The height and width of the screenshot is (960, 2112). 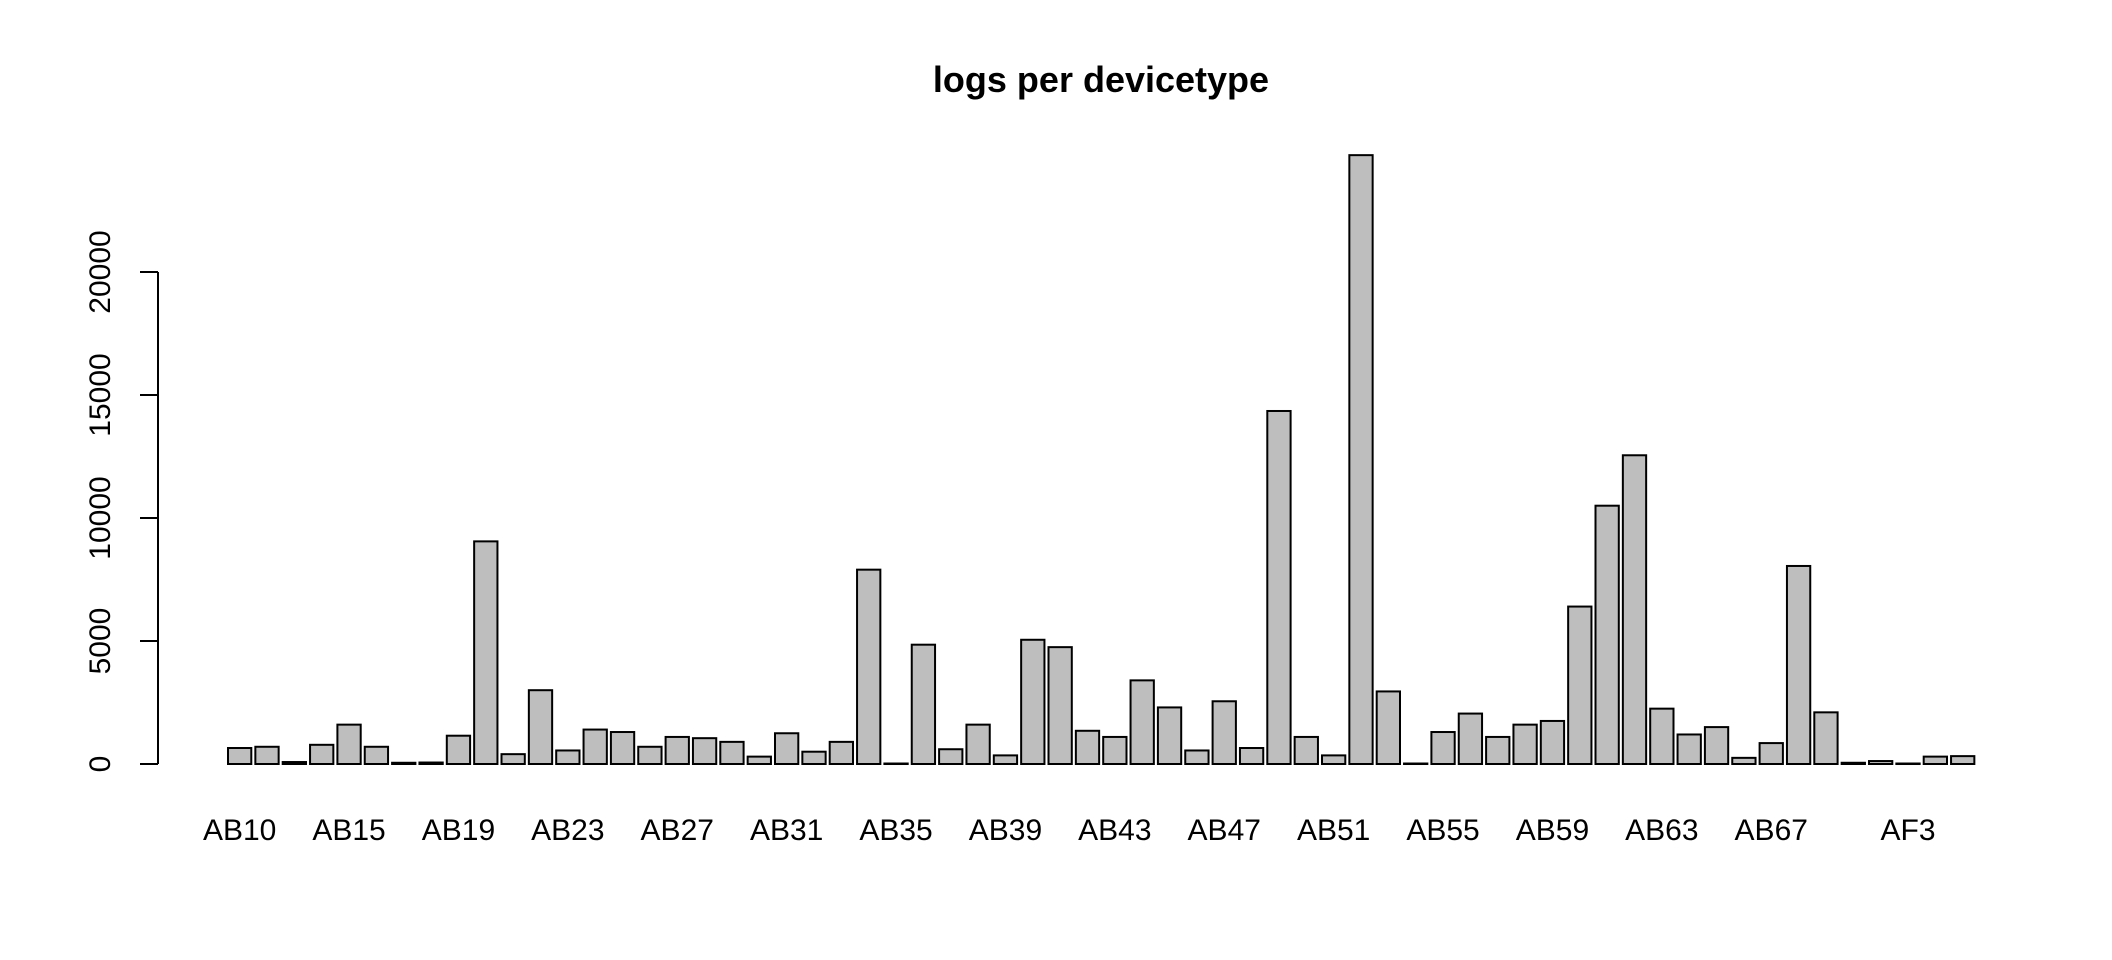 What do you see at coordinates (100, 641) in the screenshot?
I see `y-tick-label: 5000` at bounding box center [100, 641].